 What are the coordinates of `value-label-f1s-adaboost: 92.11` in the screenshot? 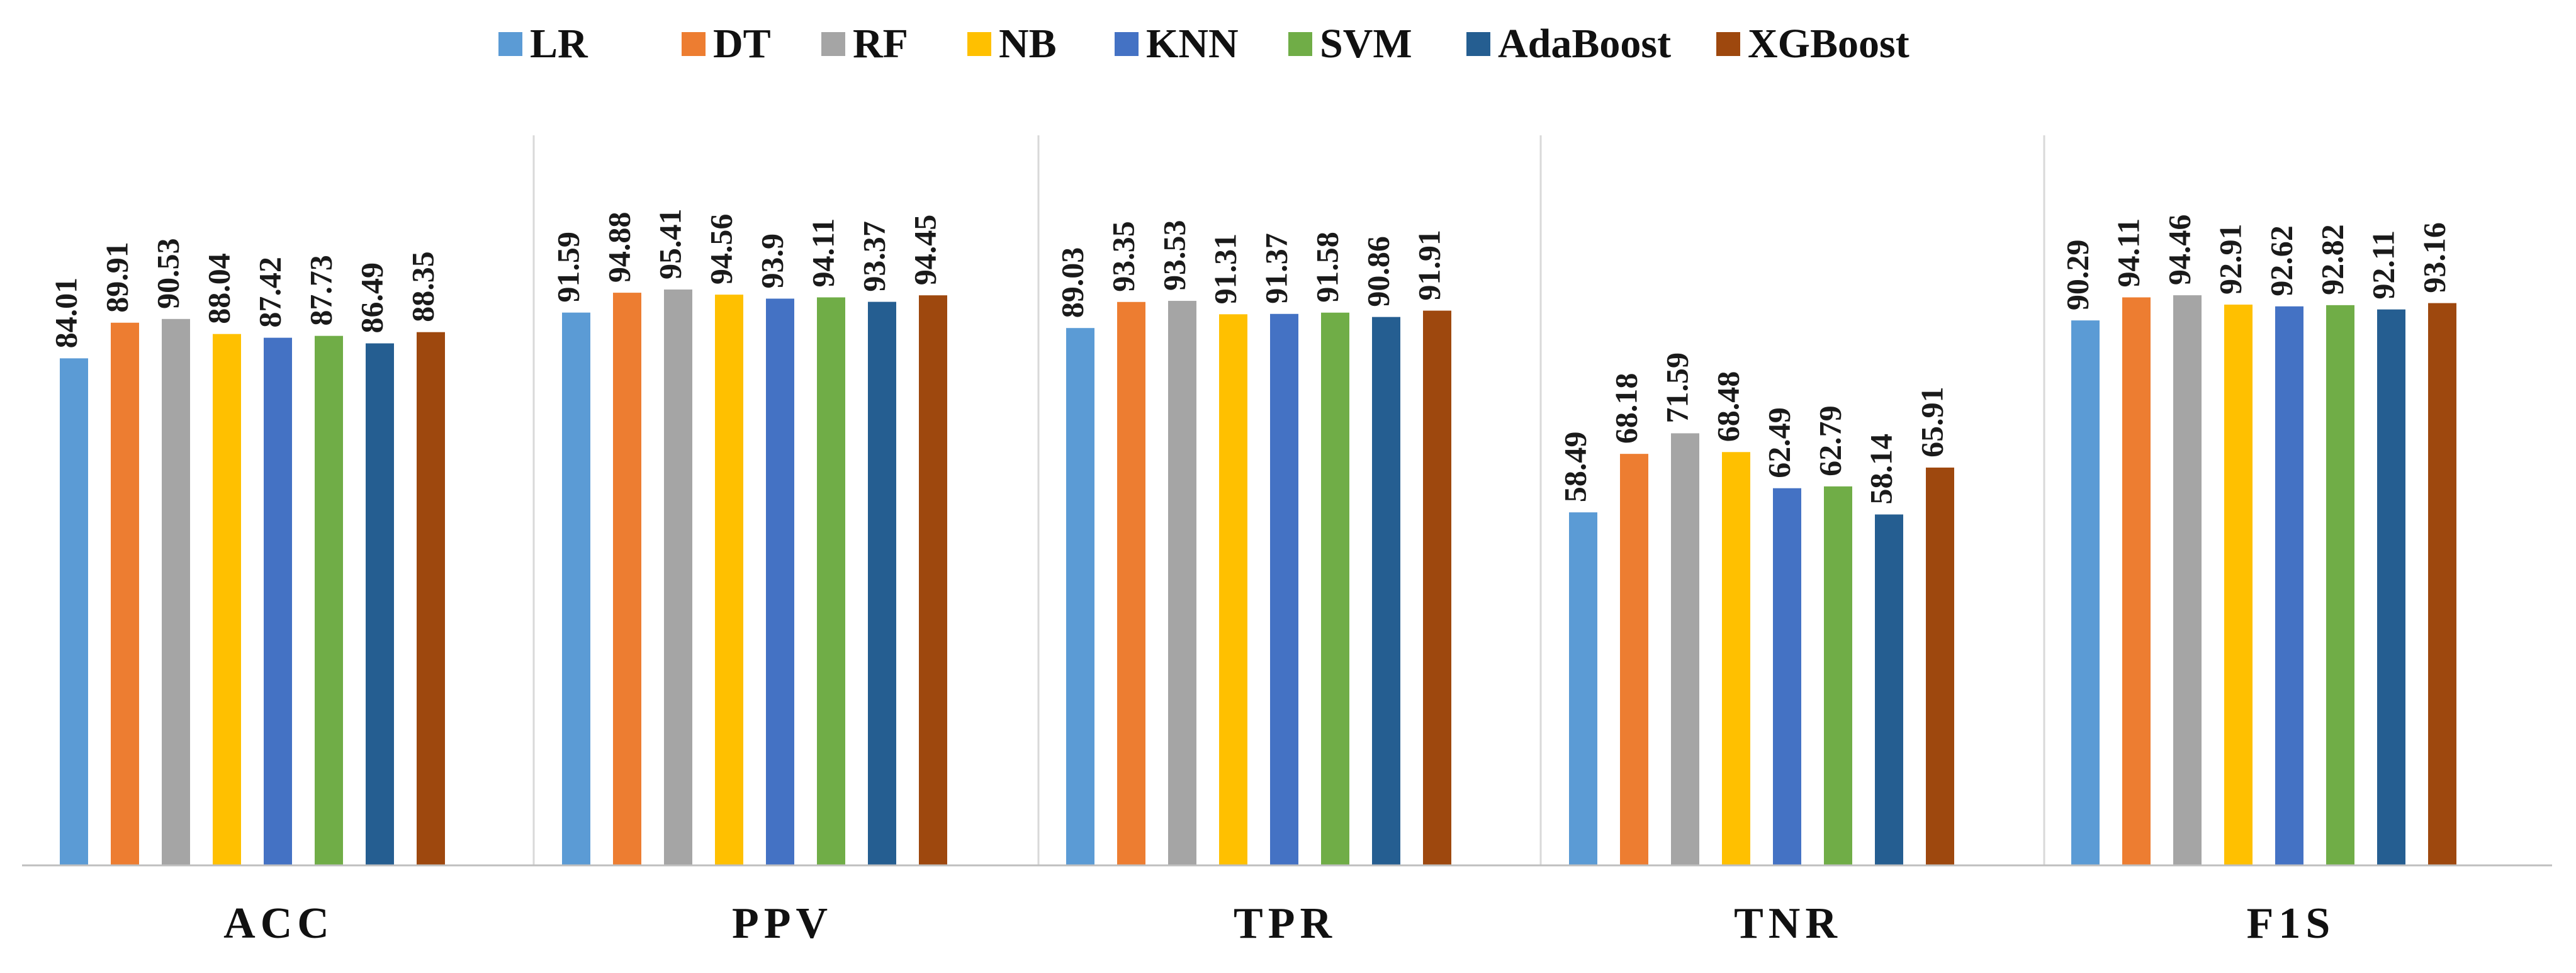 It's located at (2383, 265).